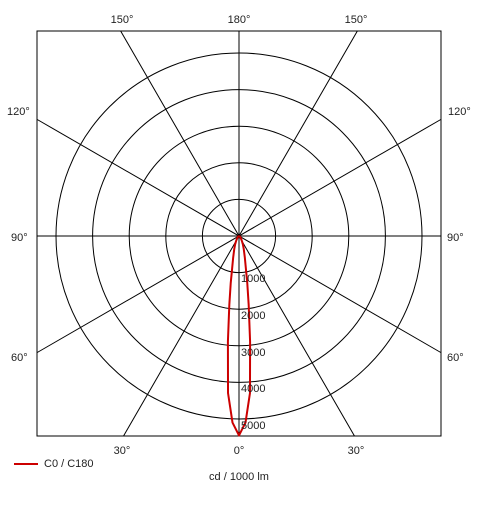  What do you see at coordinates (455, 358) in the screenshot?
I see `angle-label-right-lower: 60°` at bounding box center [455, 358].